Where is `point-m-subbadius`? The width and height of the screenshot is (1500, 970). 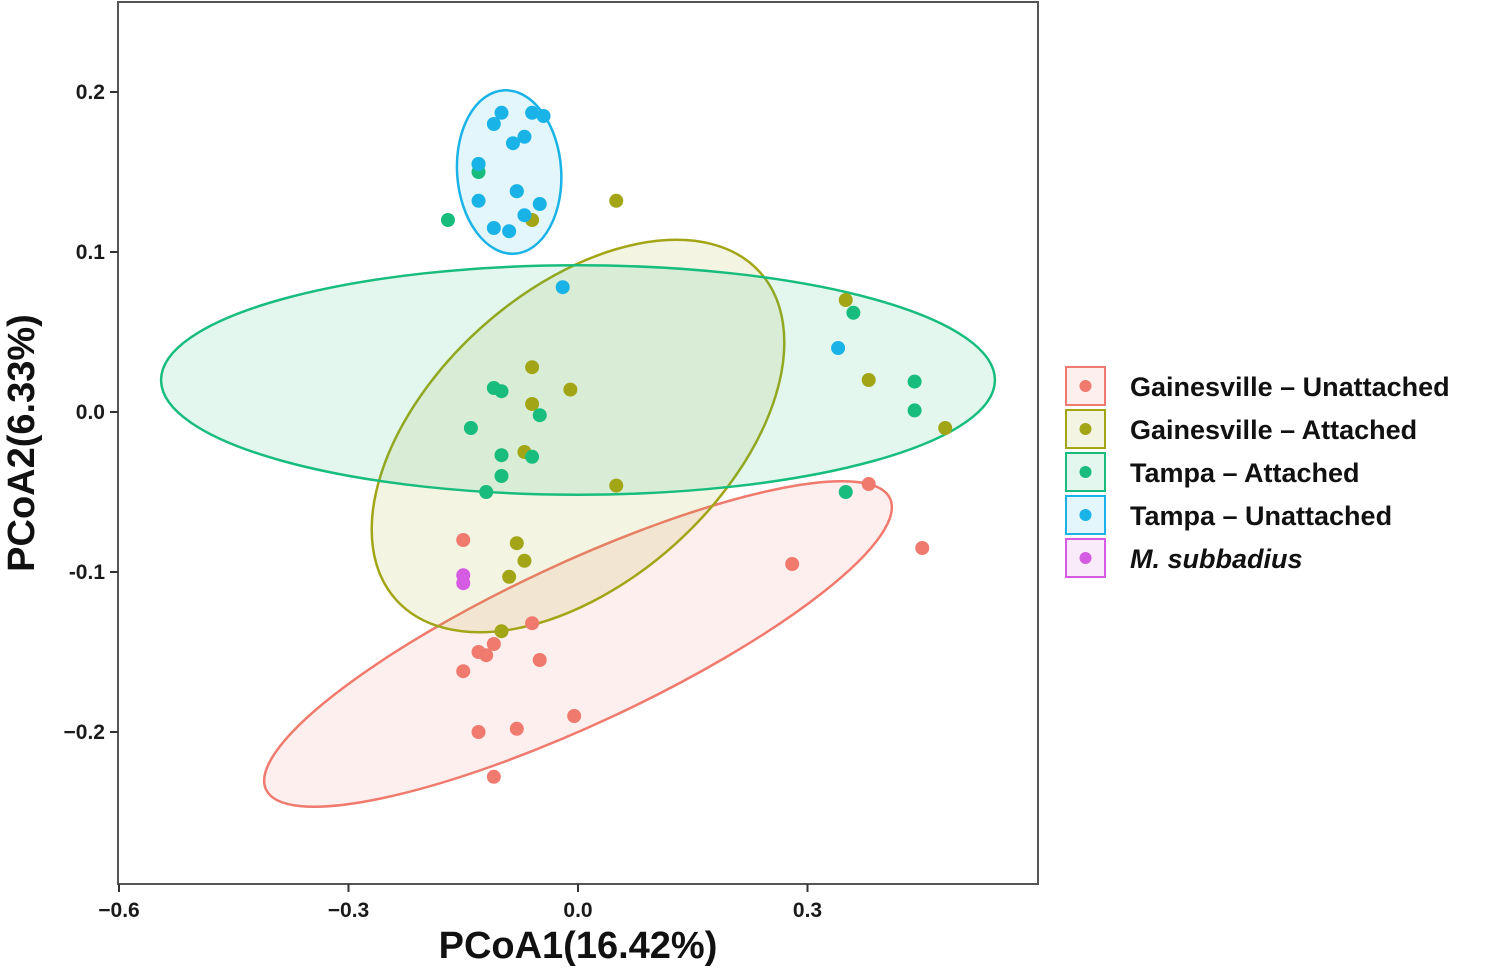
point-m-subbadius is located at coordinates (463, 583).